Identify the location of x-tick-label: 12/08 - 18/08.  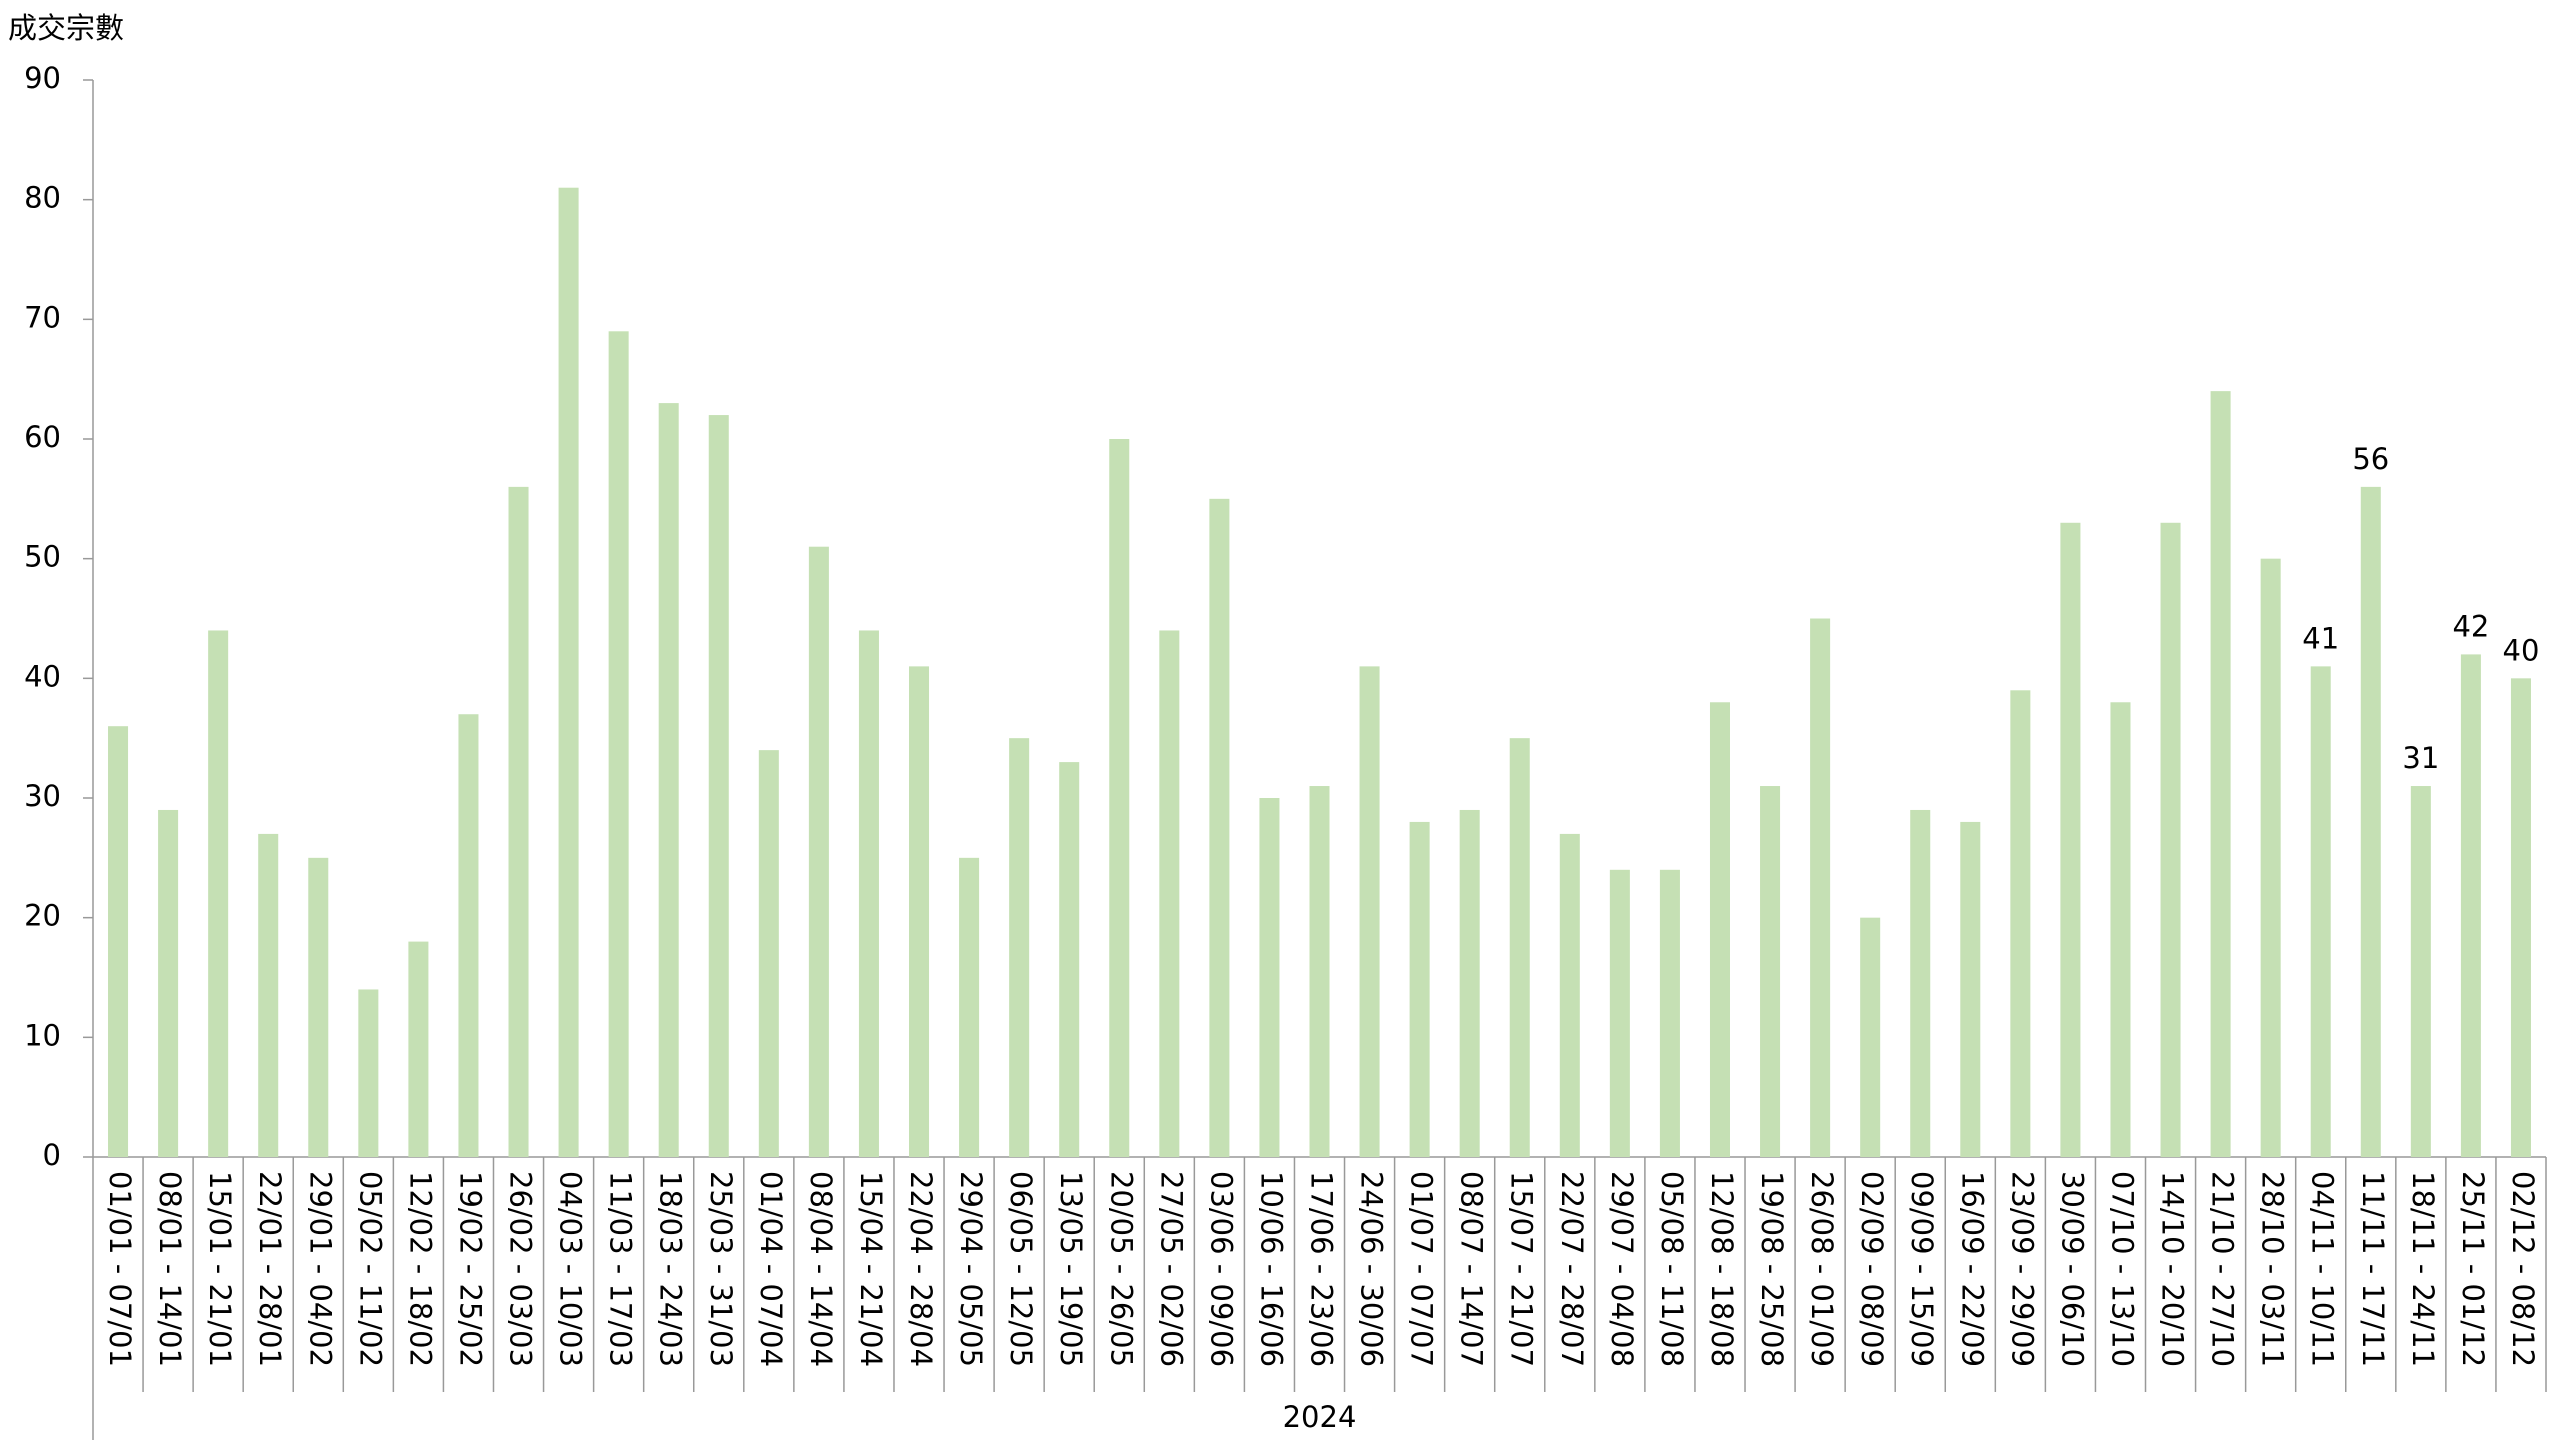
(1722, 1269).